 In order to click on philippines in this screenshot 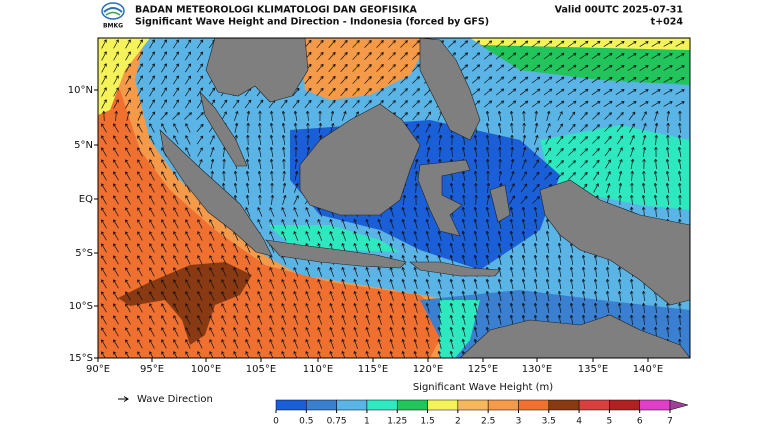, I will do `click(450, 89)`.